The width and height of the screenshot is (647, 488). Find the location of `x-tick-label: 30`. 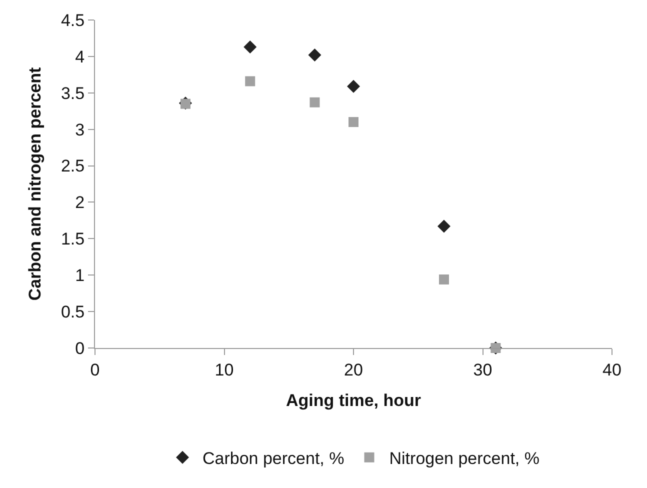

x-tick-label: 30 is located at coordinates (482, 370).